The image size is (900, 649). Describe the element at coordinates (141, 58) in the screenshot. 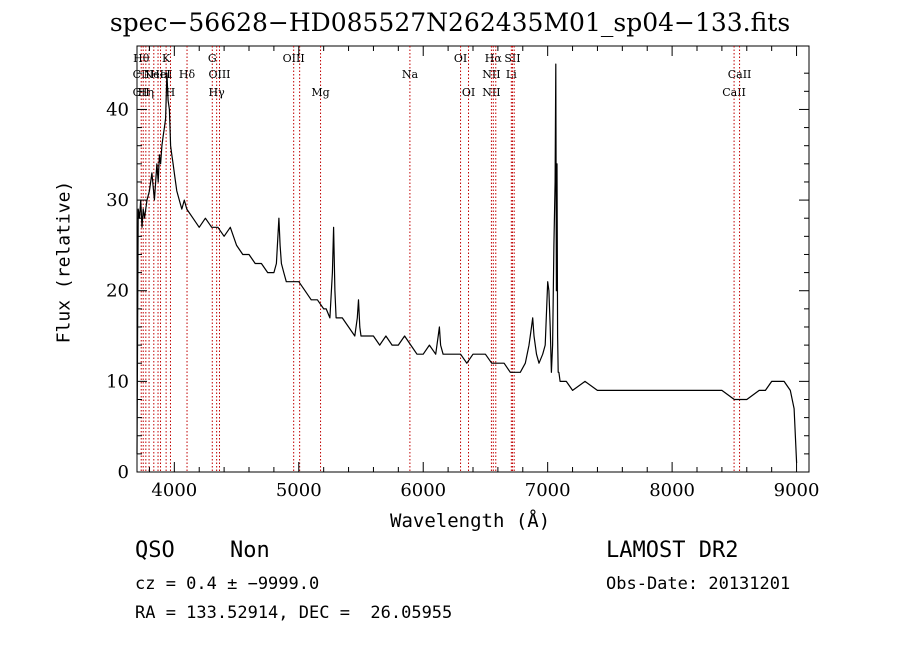

I see `spectral-line-label: Hθ` at that location.